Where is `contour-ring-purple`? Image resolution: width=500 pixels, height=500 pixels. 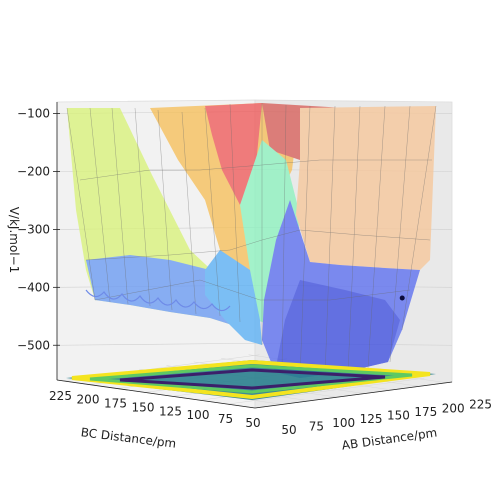
contour-ring-purple is located at coordinates (252, 379).